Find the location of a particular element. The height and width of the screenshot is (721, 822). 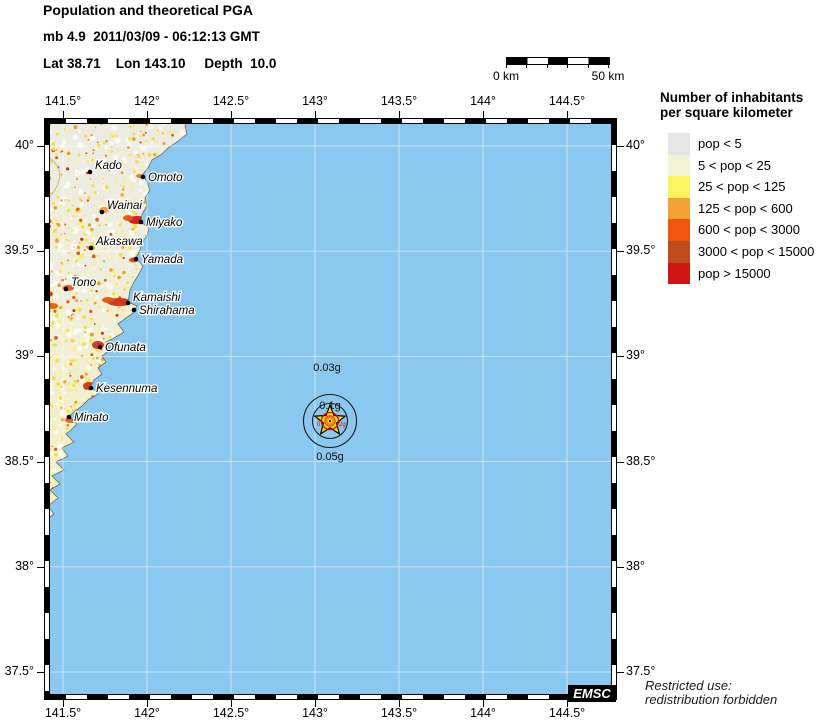

lon-label-top: 144° is located at coordinates (483, 101).